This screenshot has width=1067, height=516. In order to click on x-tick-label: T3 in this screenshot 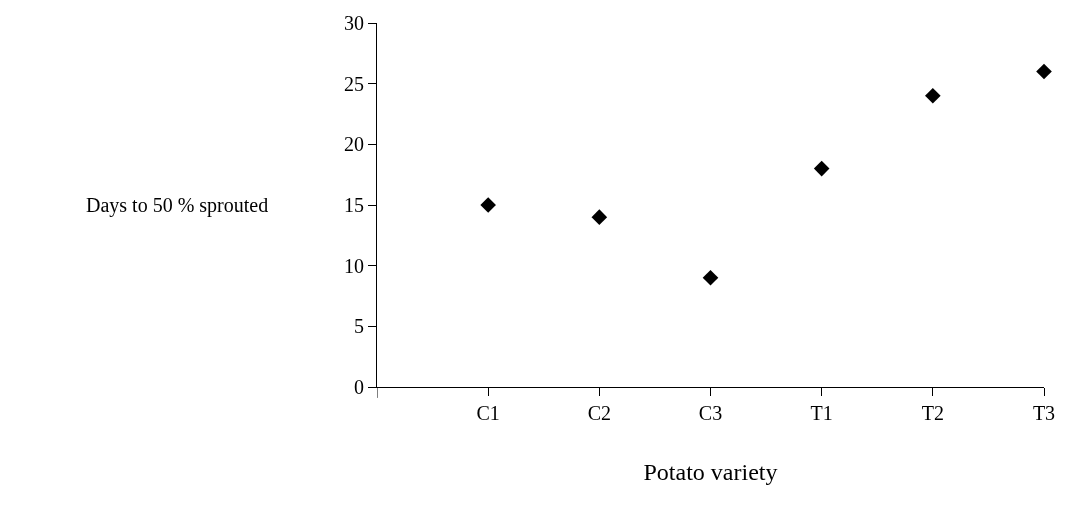, I will do `click(1044, 413)`.